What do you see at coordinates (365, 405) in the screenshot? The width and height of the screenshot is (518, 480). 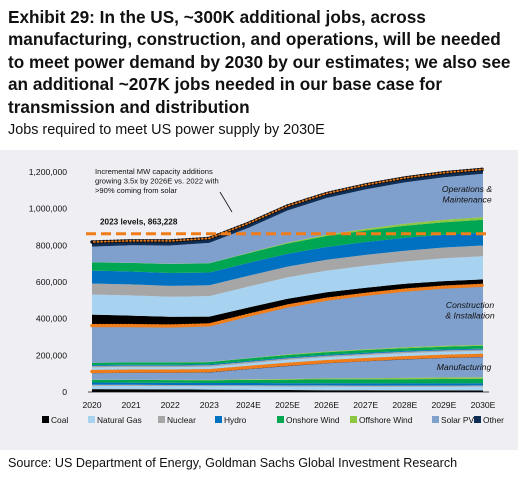 I see `x-tick-label: 2027E` at bounding box center [365, 405].